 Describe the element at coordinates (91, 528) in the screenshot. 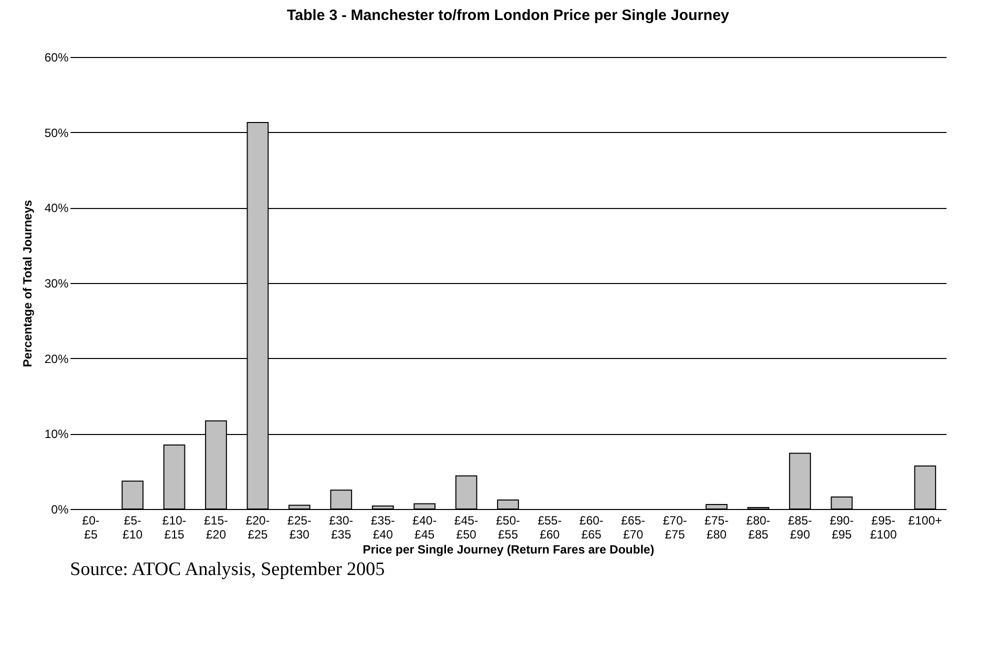

I see `x-tick-label: £0-£5` at that location.